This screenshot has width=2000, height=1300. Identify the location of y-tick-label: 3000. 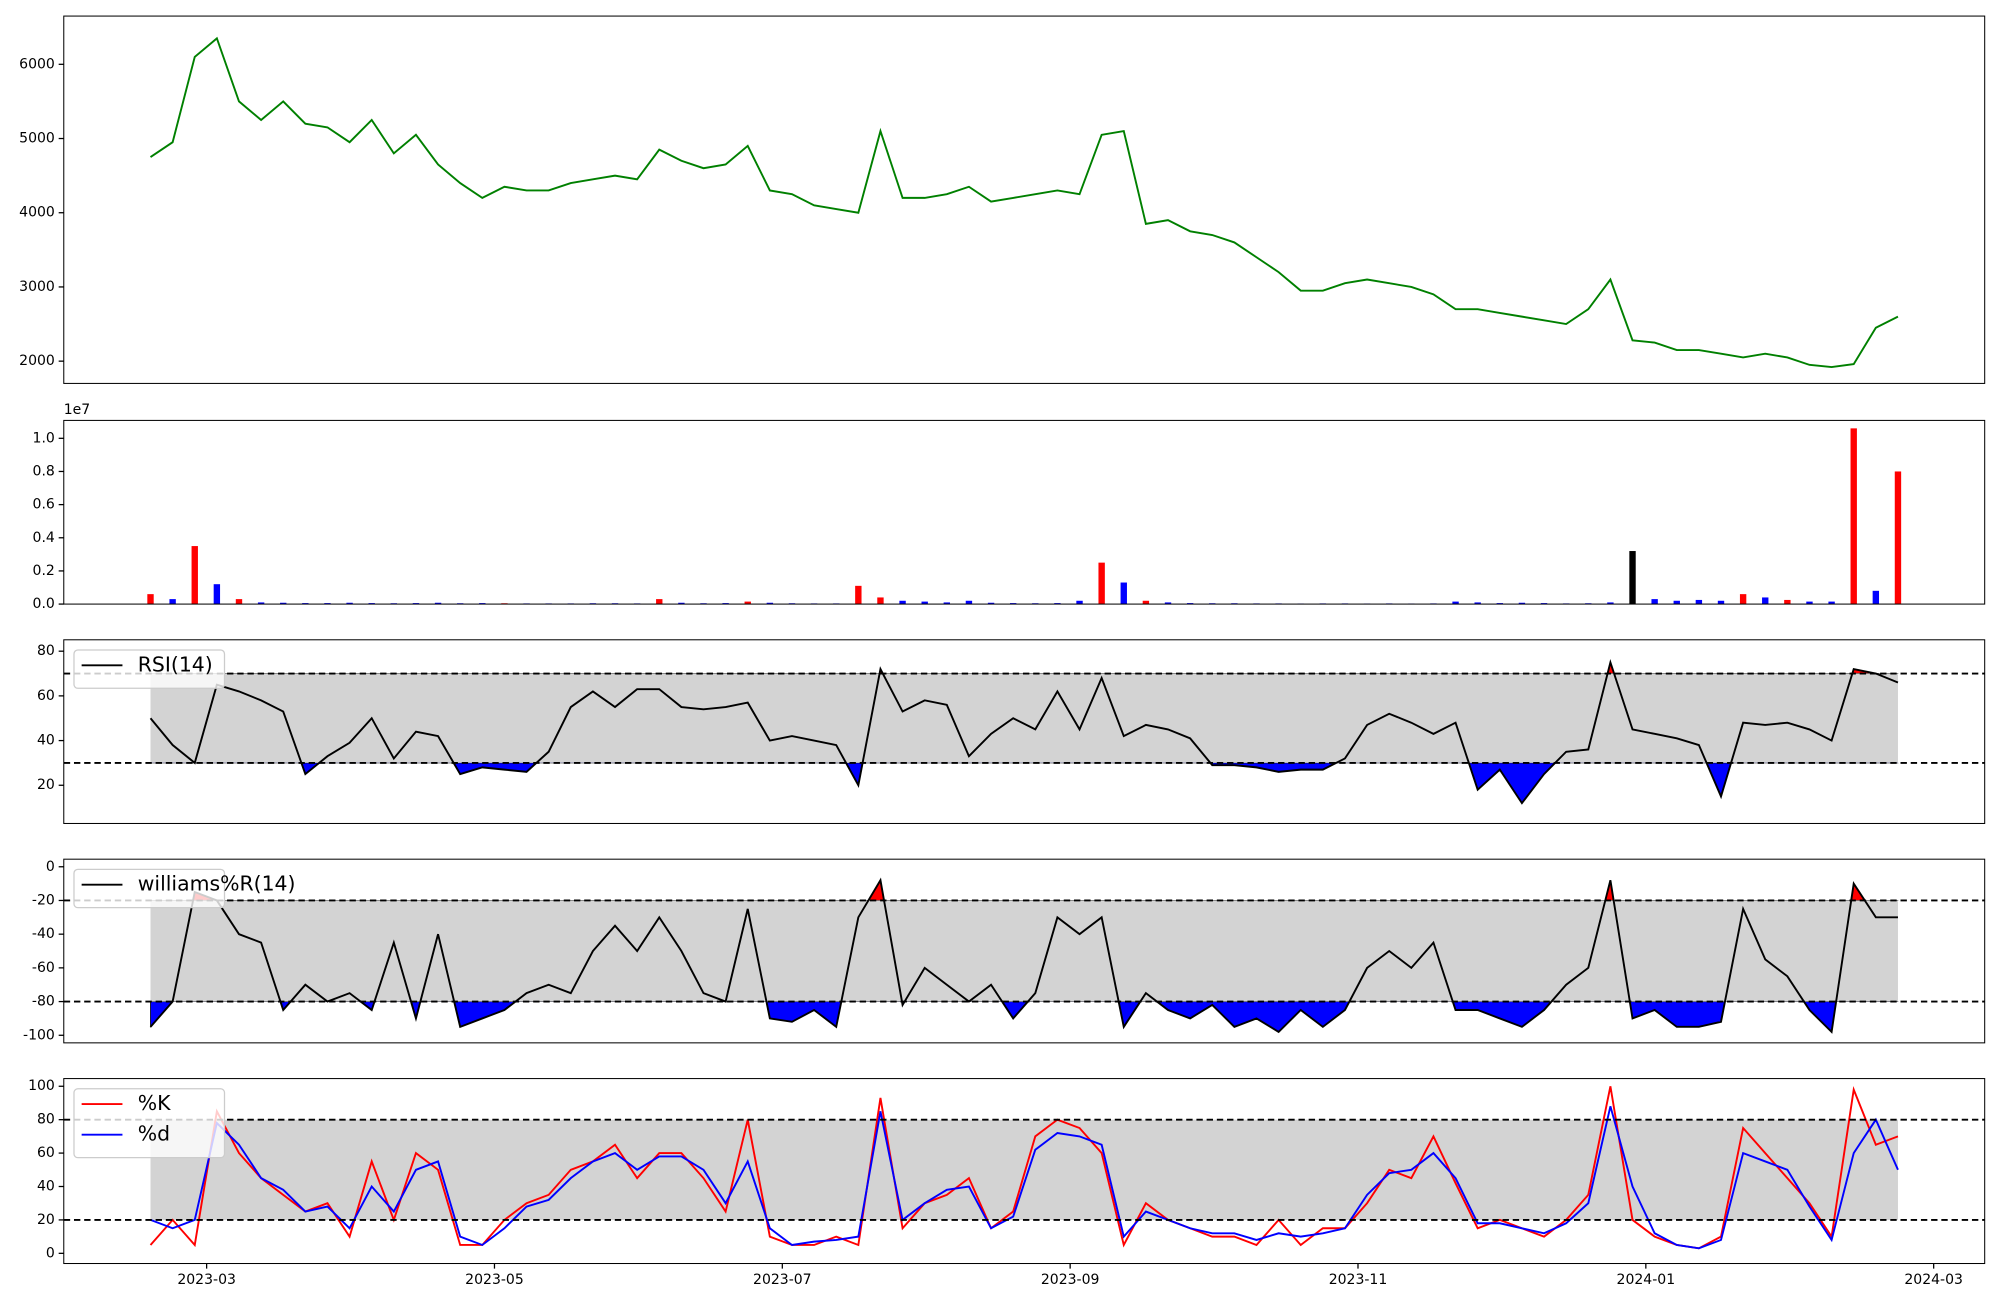
(37, 287).